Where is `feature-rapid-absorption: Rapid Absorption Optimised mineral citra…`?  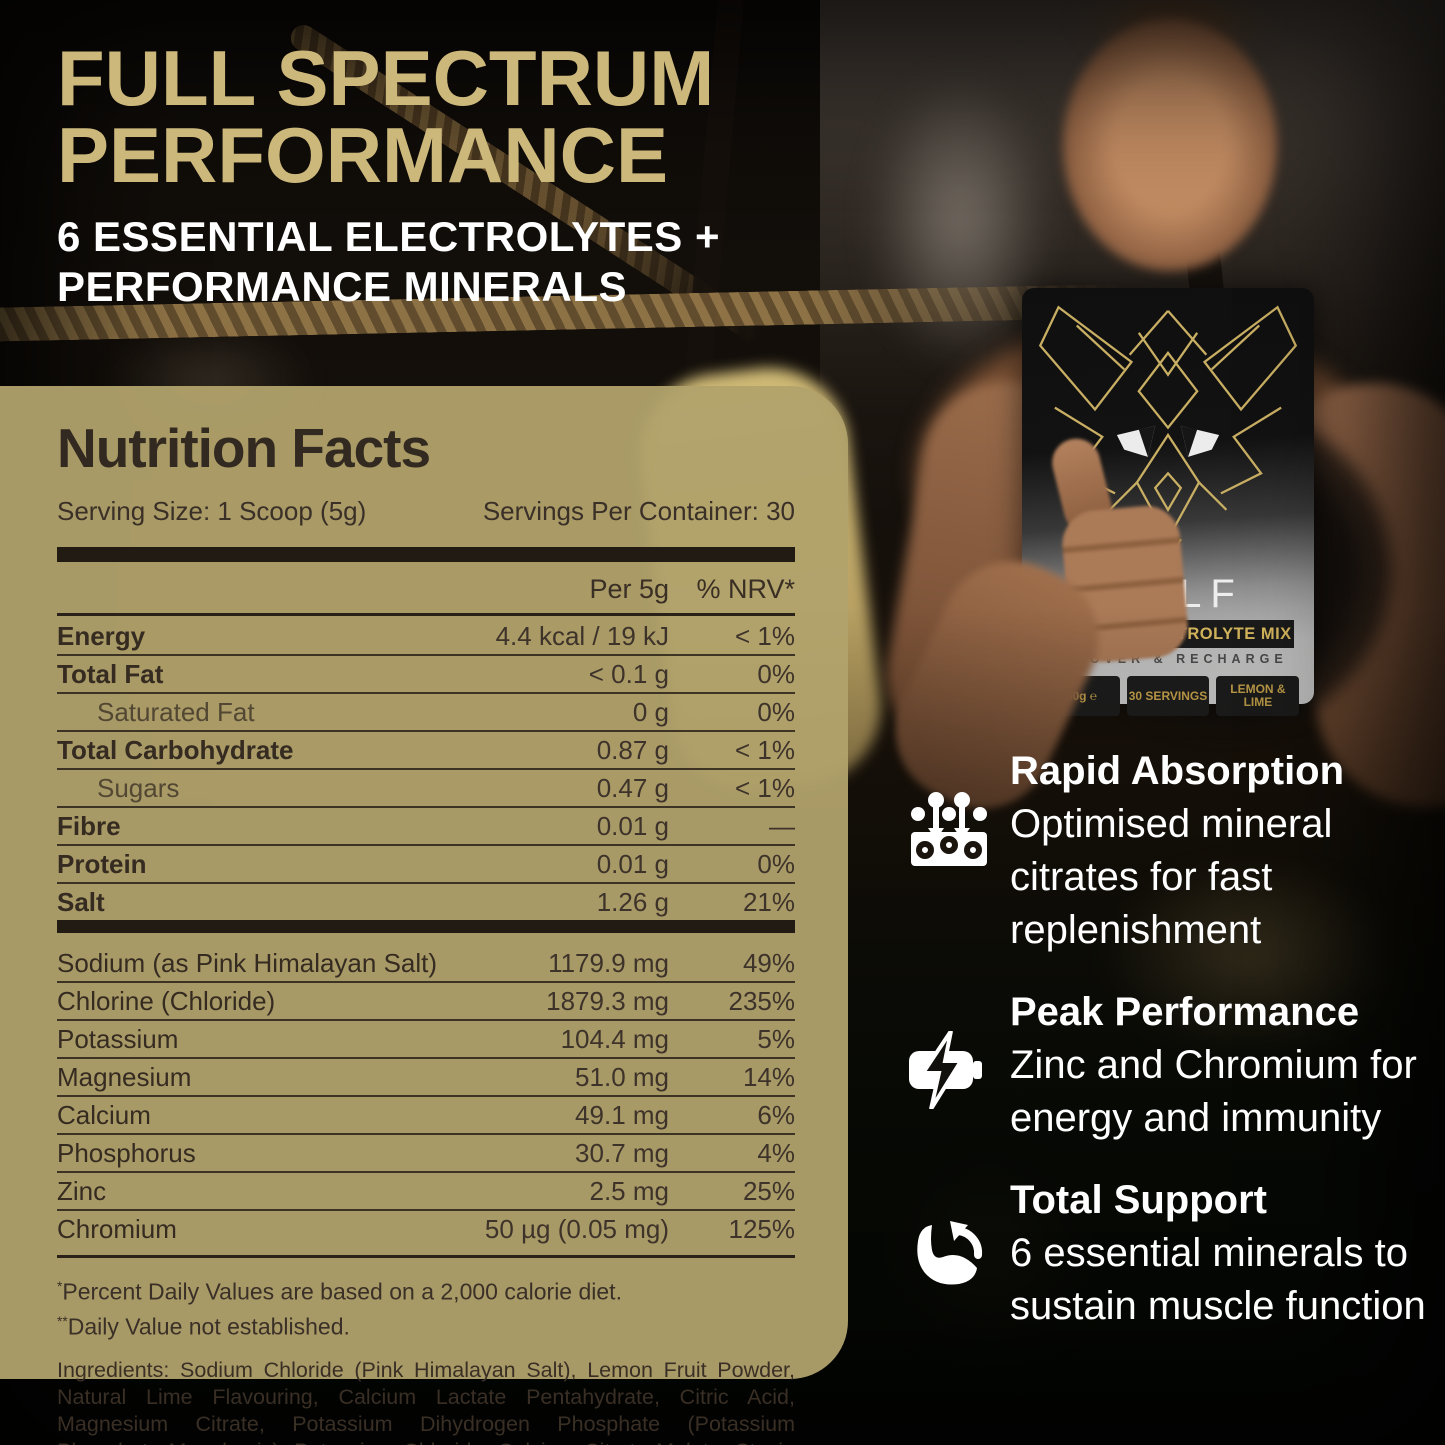 feature-rapid-absorption: Rapid Absorption Optimised mineral citra… is located at coordinates (1164, 852).